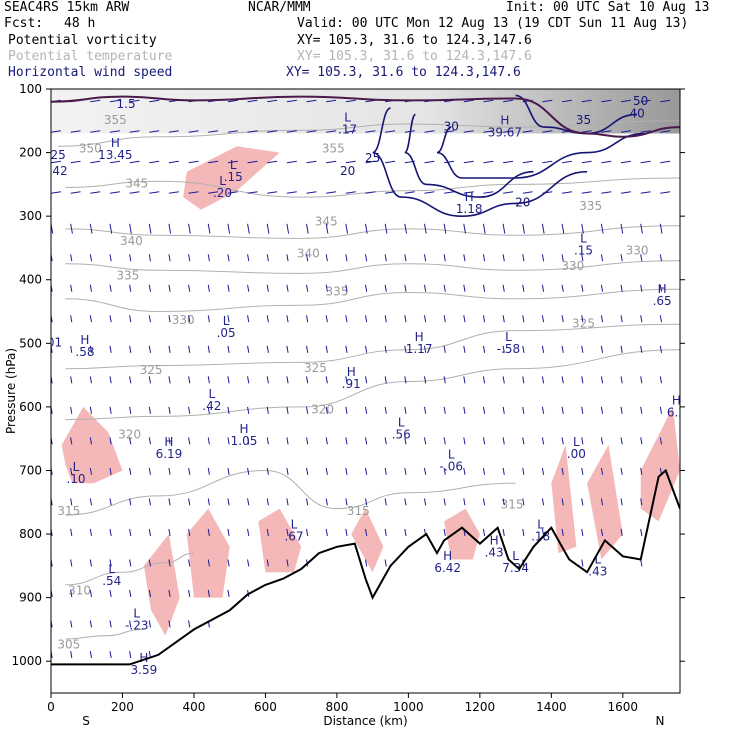 Image resolution: width=740 pixels, height=740 pixels. Describe the element at coordinates (90, 72) in the screenshot. I see `field-label-wind: Horizontal wind speed` at that location.